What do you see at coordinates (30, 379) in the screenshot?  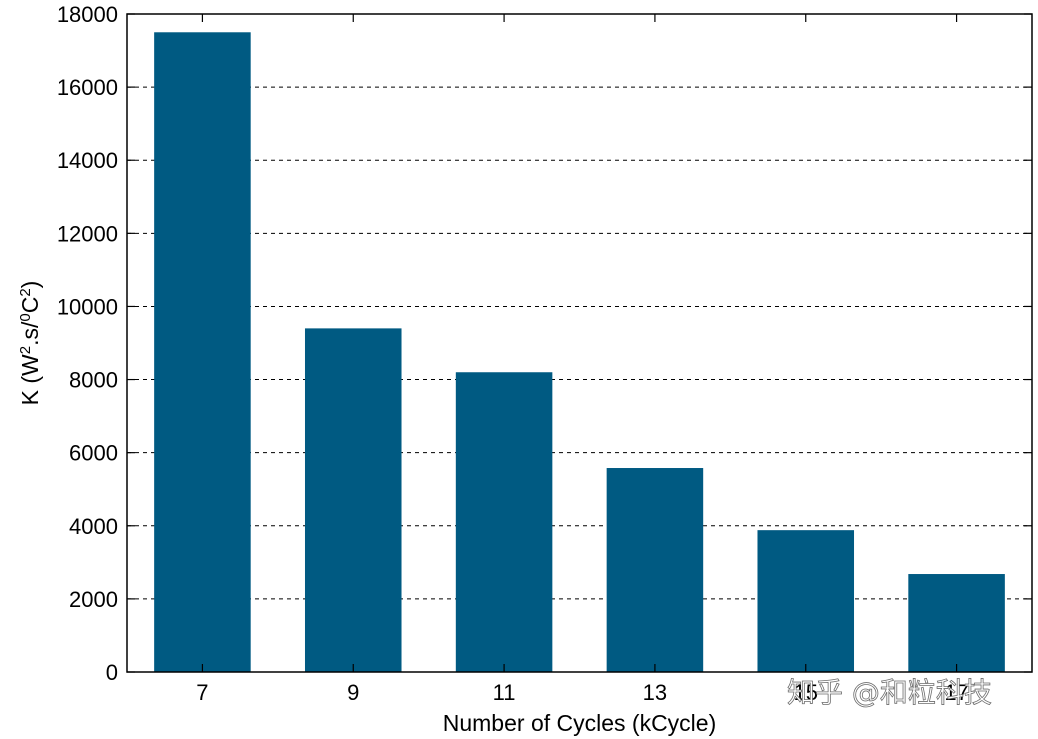 I see `y-axis-label-base: K (W` at bounding box center [30, 379].